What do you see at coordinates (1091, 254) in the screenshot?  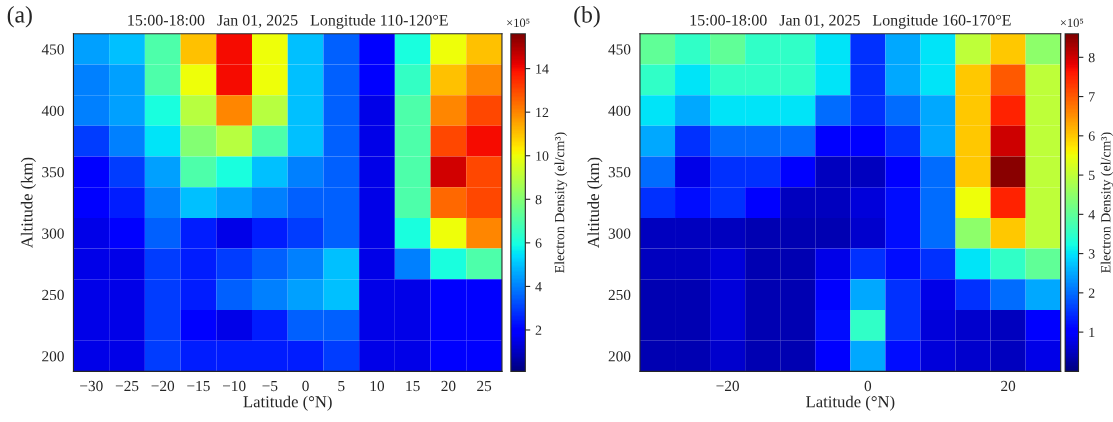 I see `color-bar-label: 3` at bounding box center [1091, 254].